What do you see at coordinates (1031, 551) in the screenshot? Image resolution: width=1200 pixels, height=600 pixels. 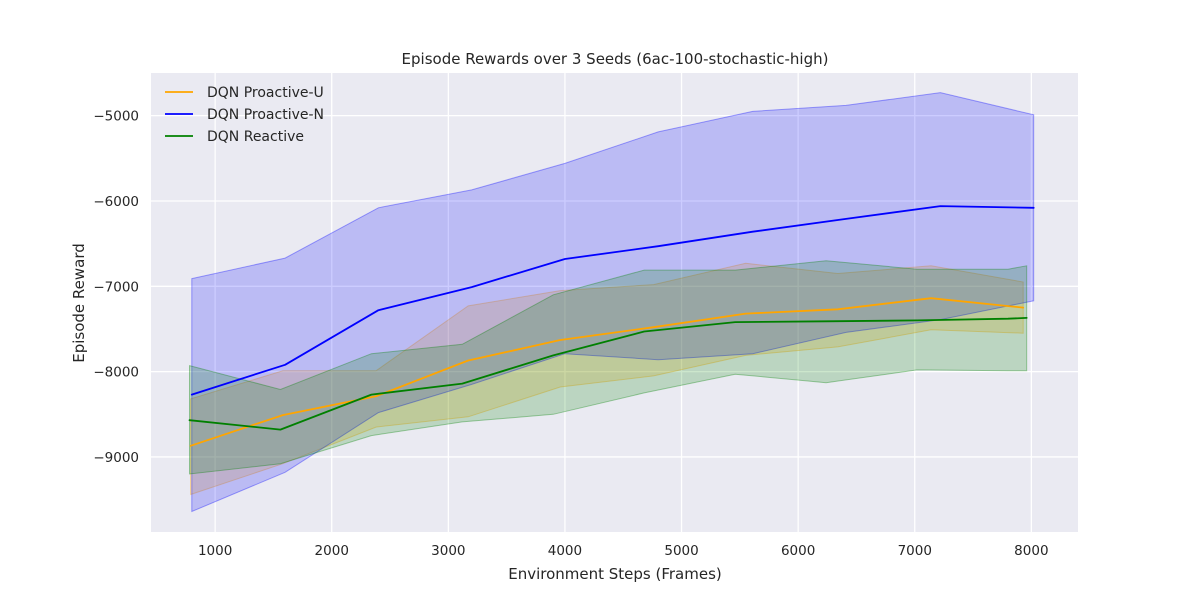 I see `x-tick-label: 8000` at bounding box center [1031, 551].